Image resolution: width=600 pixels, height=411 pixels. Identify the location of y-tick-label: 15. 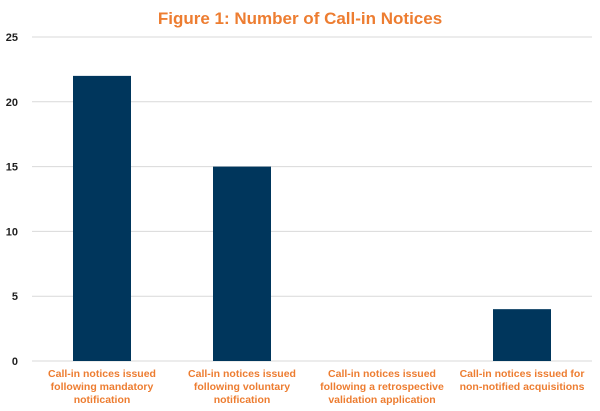
(12, 168).